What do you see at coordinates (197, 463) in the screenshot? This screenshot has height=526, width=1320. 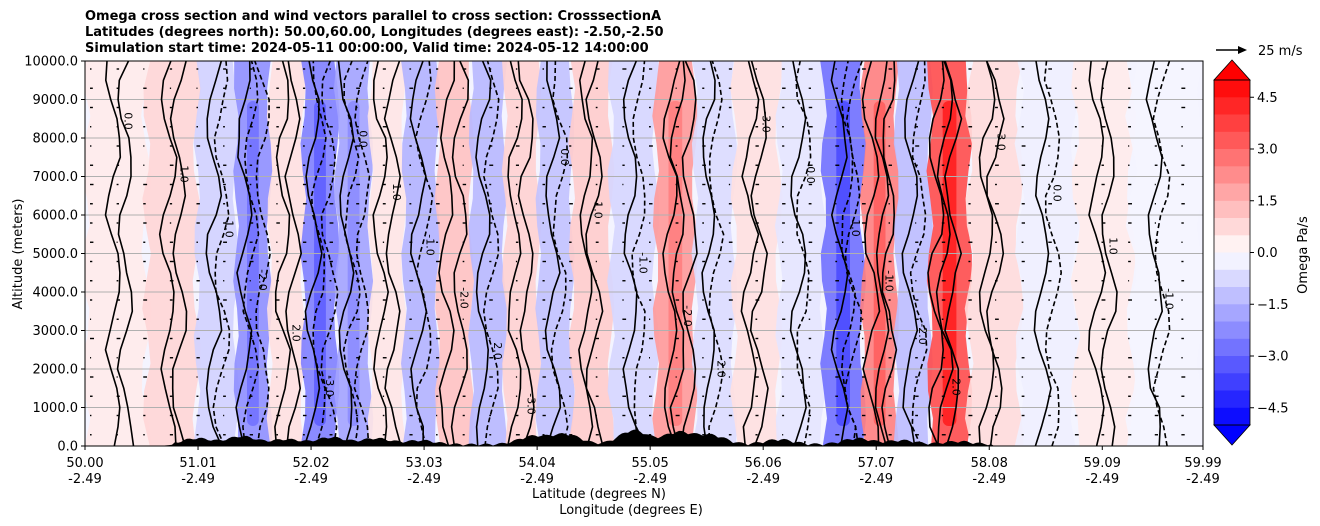 I see `x-tick-label-lat: 51.01` at bounding box center [197, 463].